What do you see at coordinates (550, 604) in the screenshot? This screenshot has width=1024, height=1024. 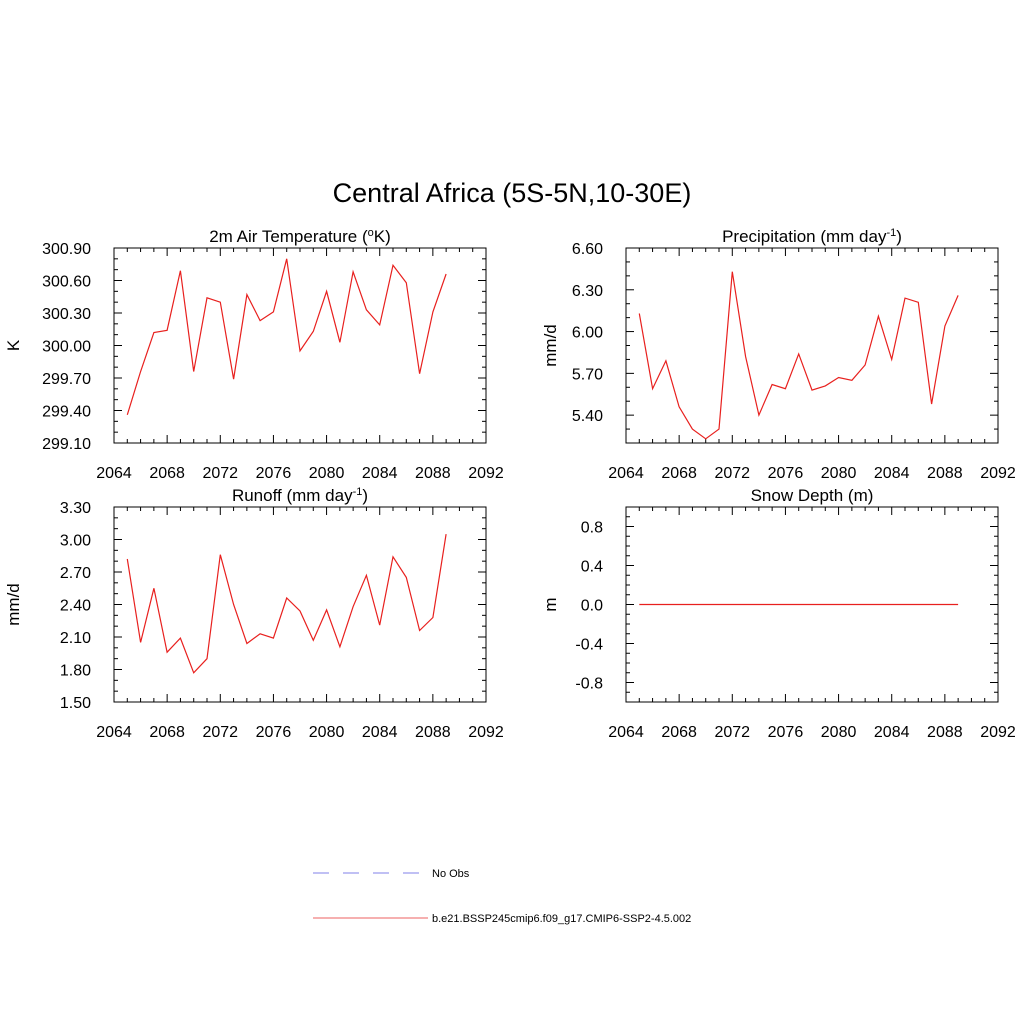 I see `y-axis-label: m` at bounding box center [550, 604].